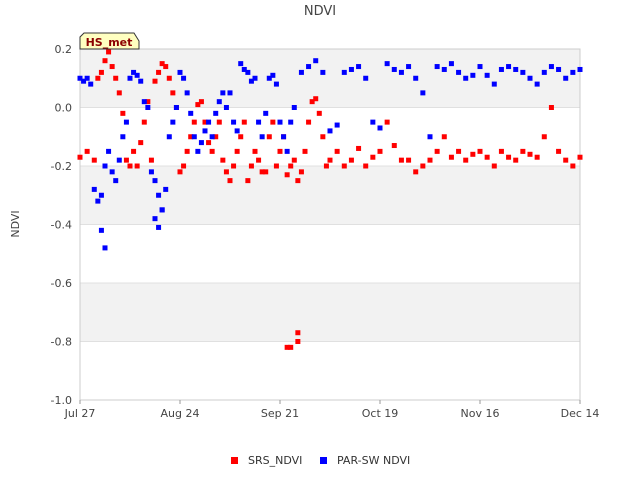 This screenshot has height=480, width=640. Describe the element at coordinates (61, 166) in the screenshot. I see `y-tick-label: -0.2` at that location.